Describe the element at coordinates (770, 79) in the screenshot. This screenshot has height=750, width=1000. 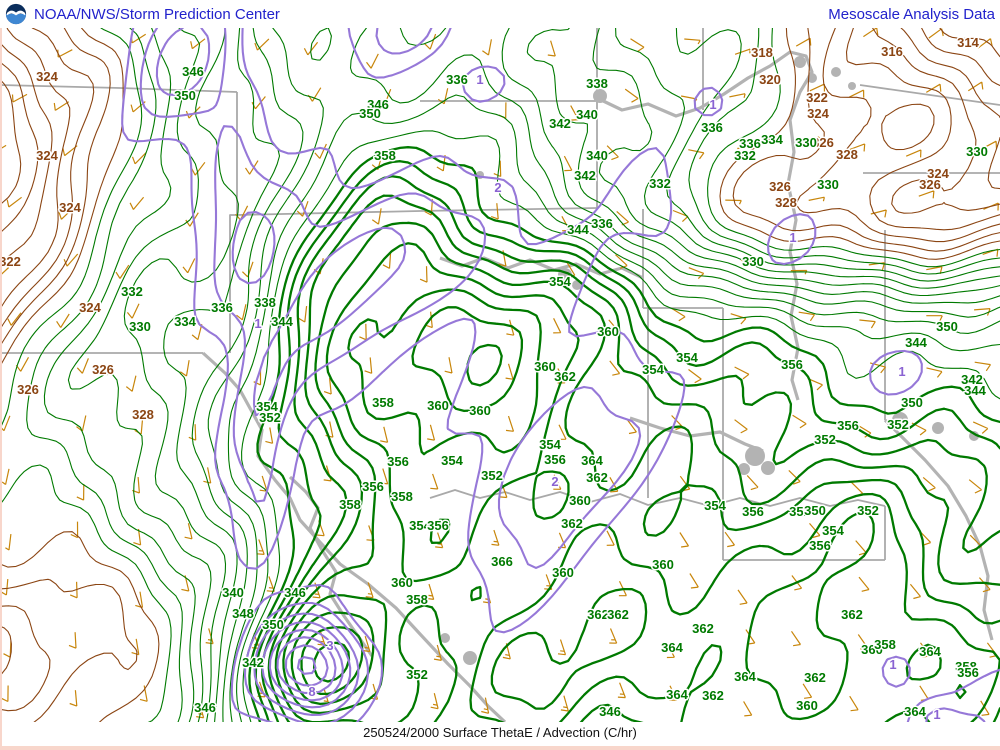
I see `contour-label: 320` at that location.